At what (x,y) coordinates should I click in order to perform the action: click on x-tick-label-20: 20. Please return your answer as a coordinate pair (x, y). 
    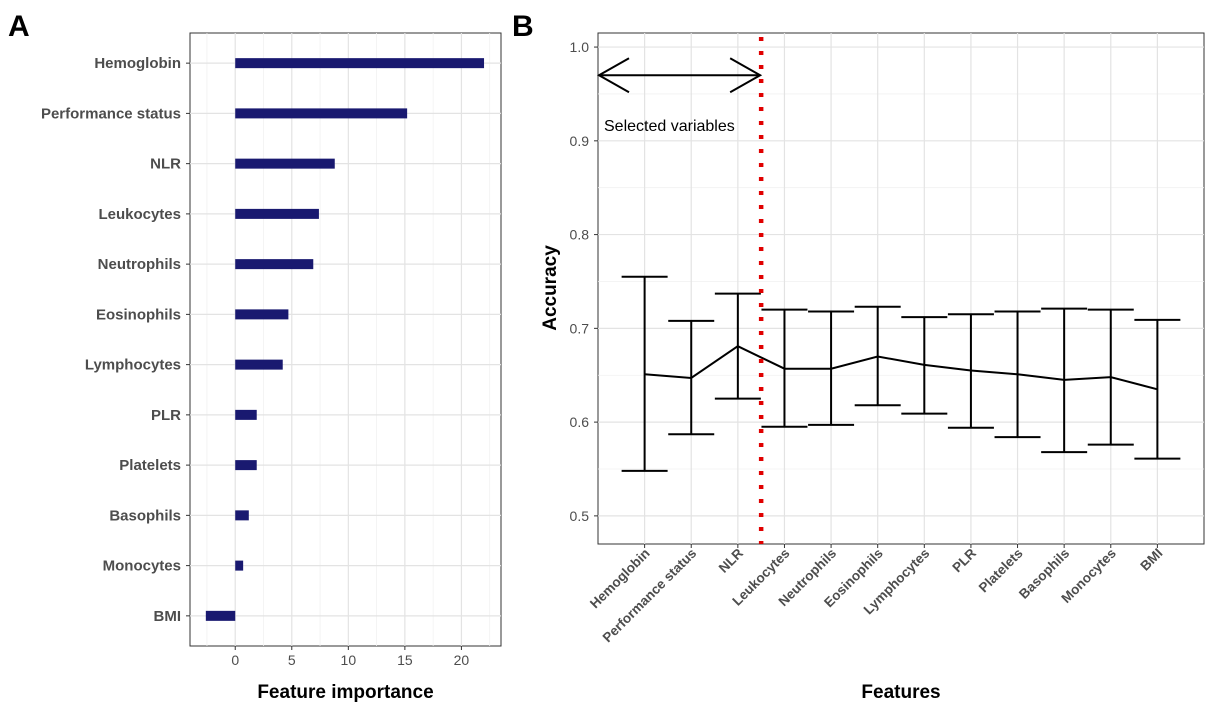
    Looking at the image, I should click on (462, 660).